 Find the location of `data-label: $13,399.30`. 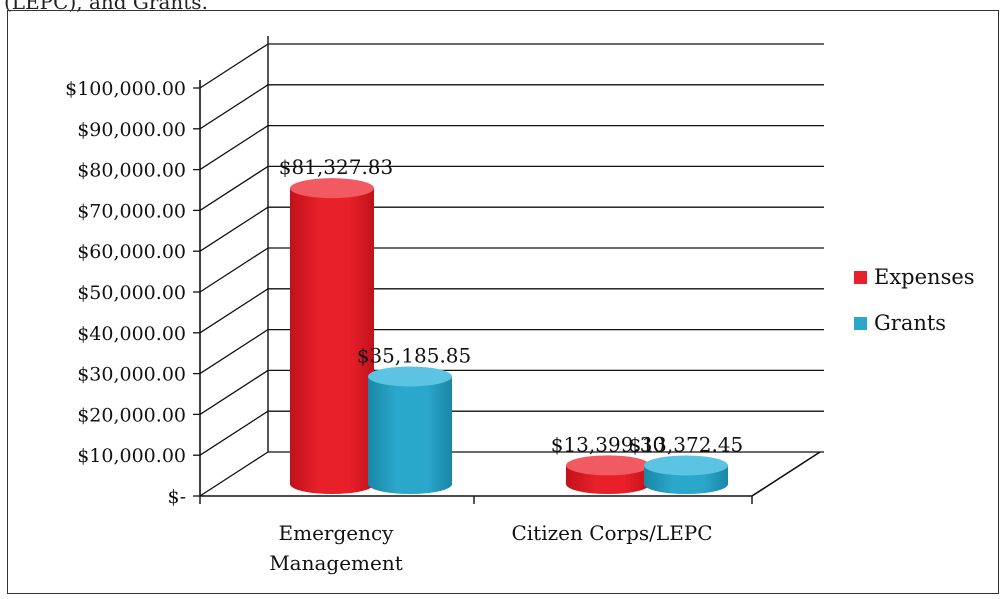

data-label: $13,399.30 is located at coordinates (608, 444).